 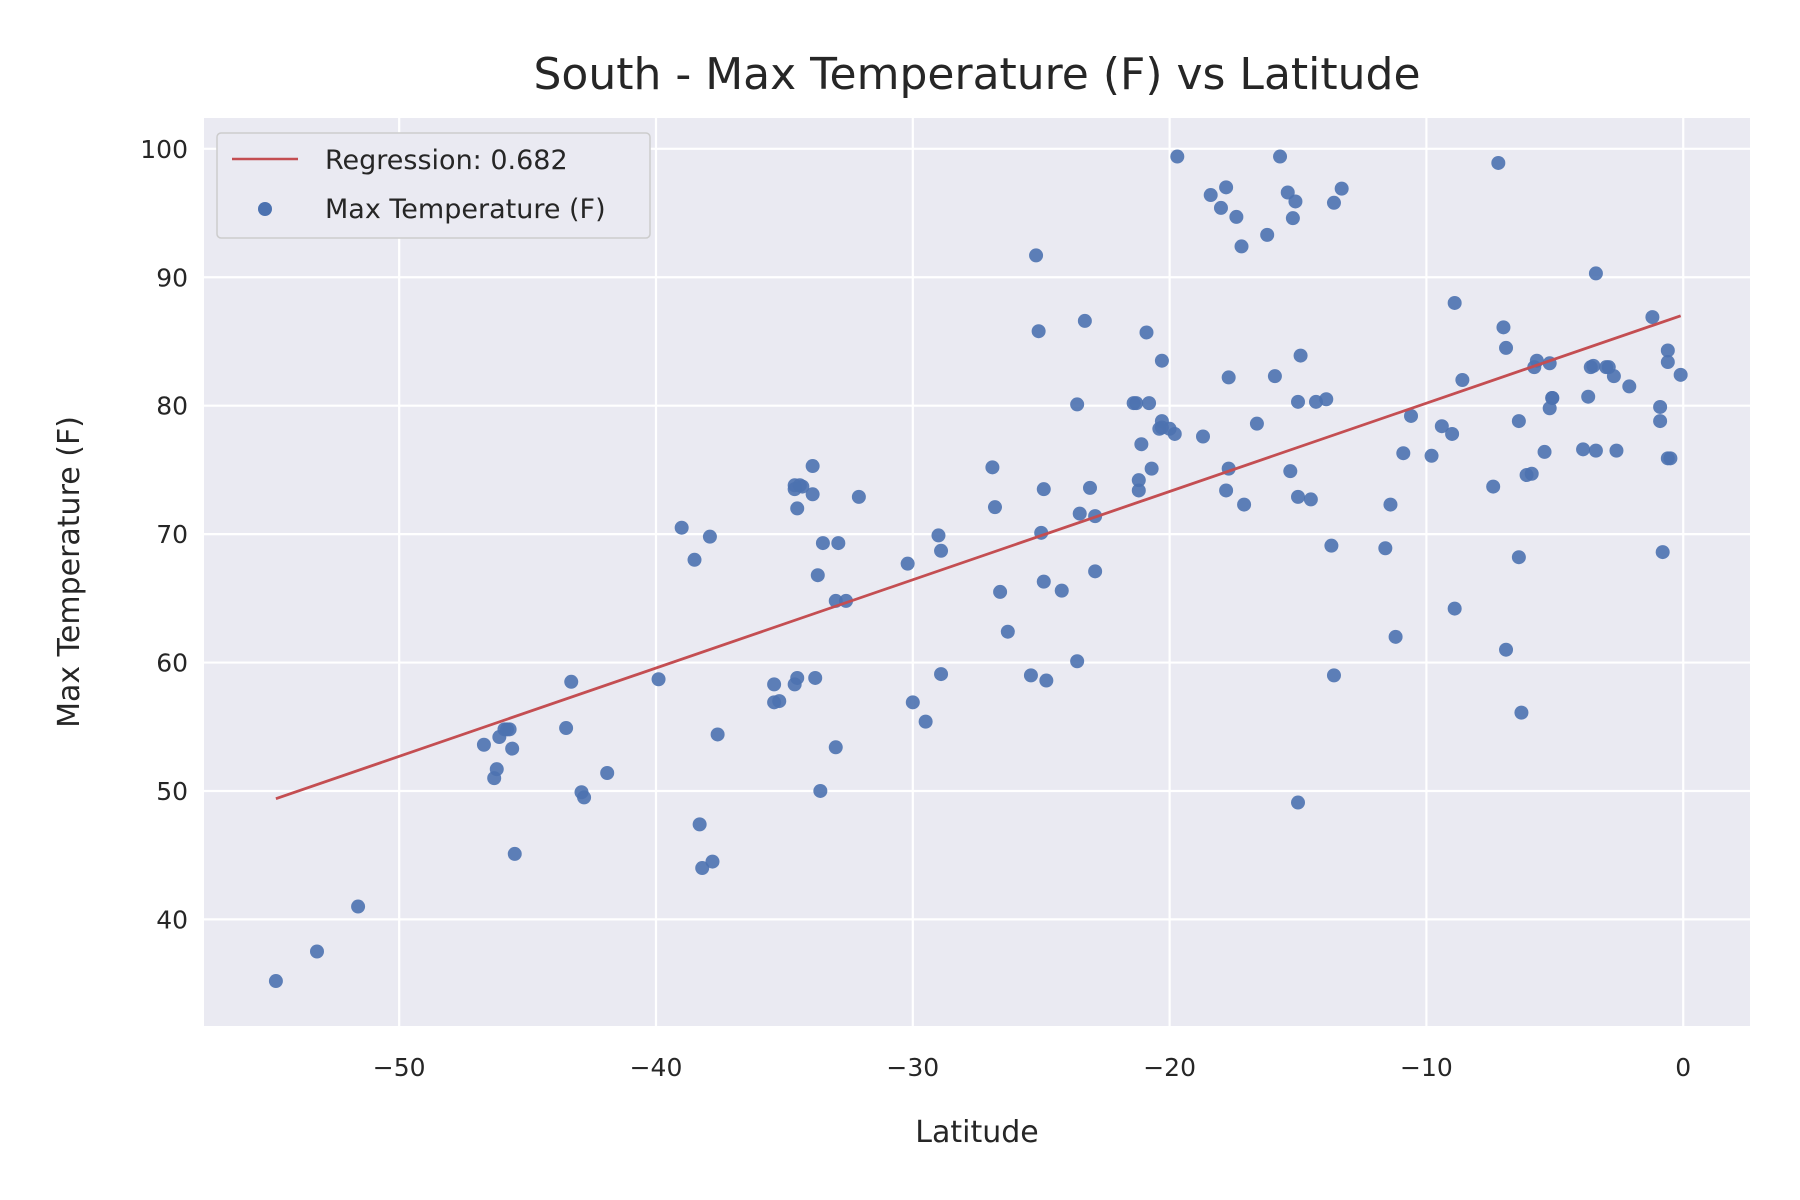 What do you see at coordinates (1032, 1067) in the screenshot?
I see `x-tick-labels: −50 −40 −30 −20 −10 0` at bounding box center [1032, 1067].